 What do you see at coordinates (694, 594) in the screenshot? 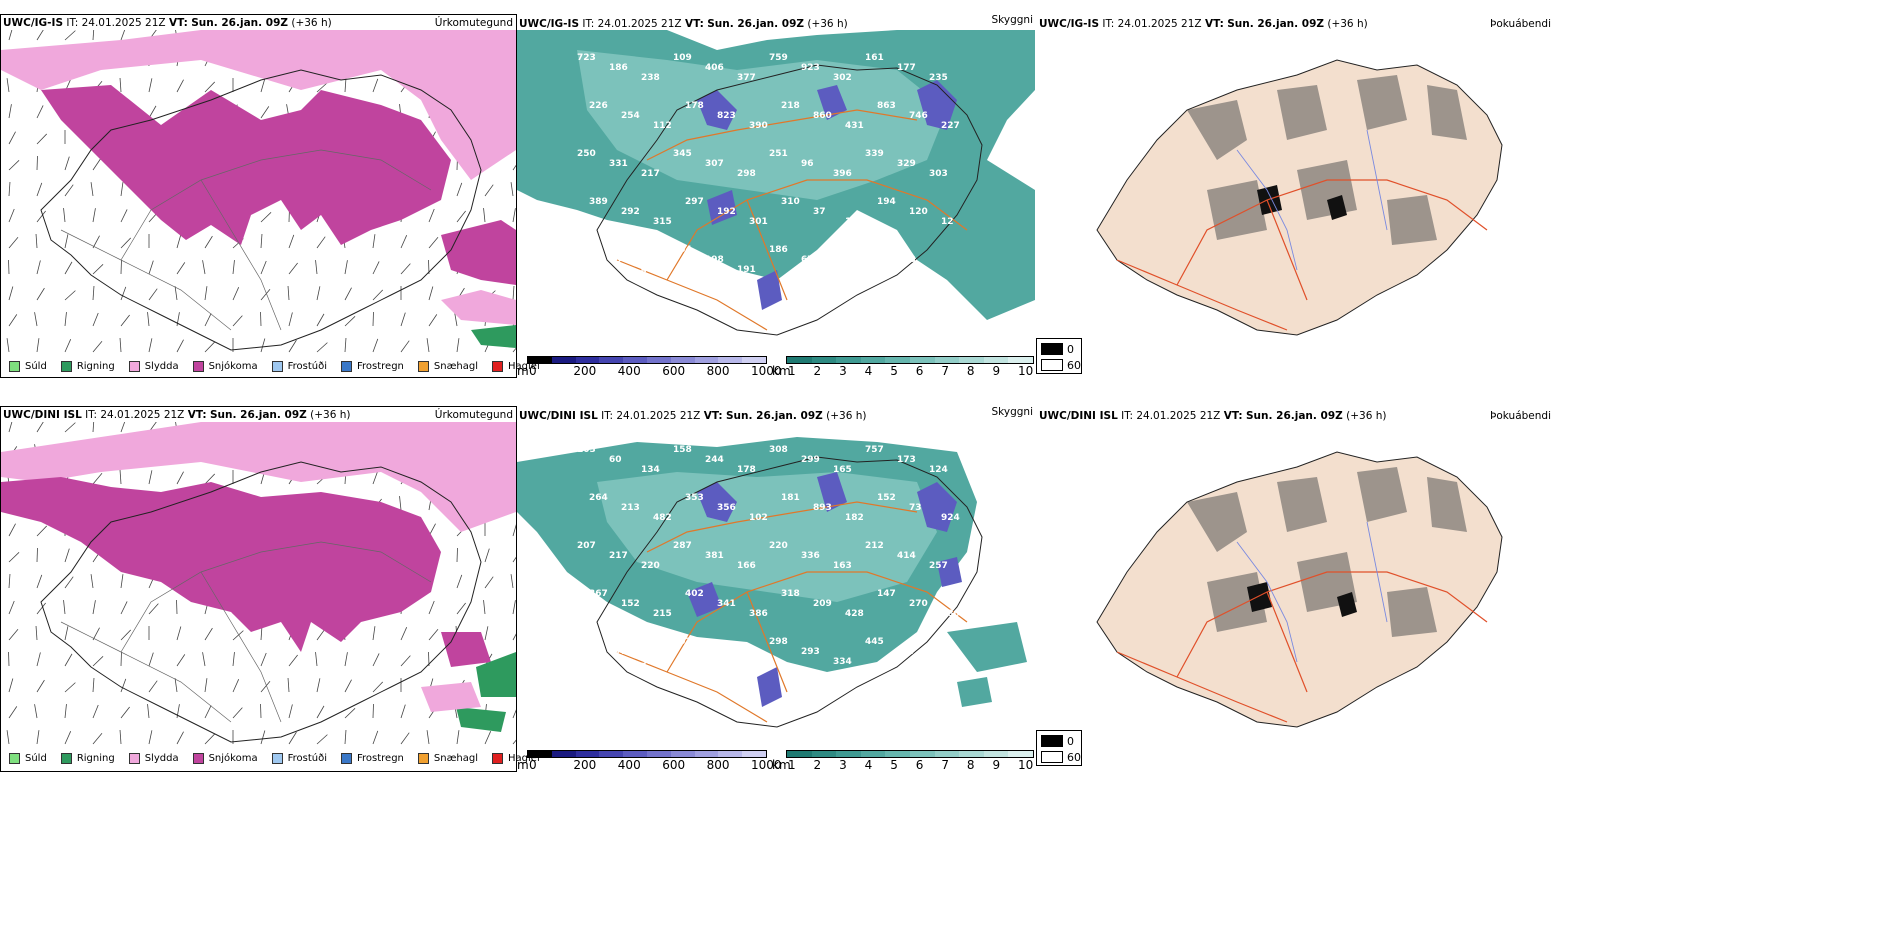
I see `ceiling-value-label: 402` at bounding box center [694, 594].